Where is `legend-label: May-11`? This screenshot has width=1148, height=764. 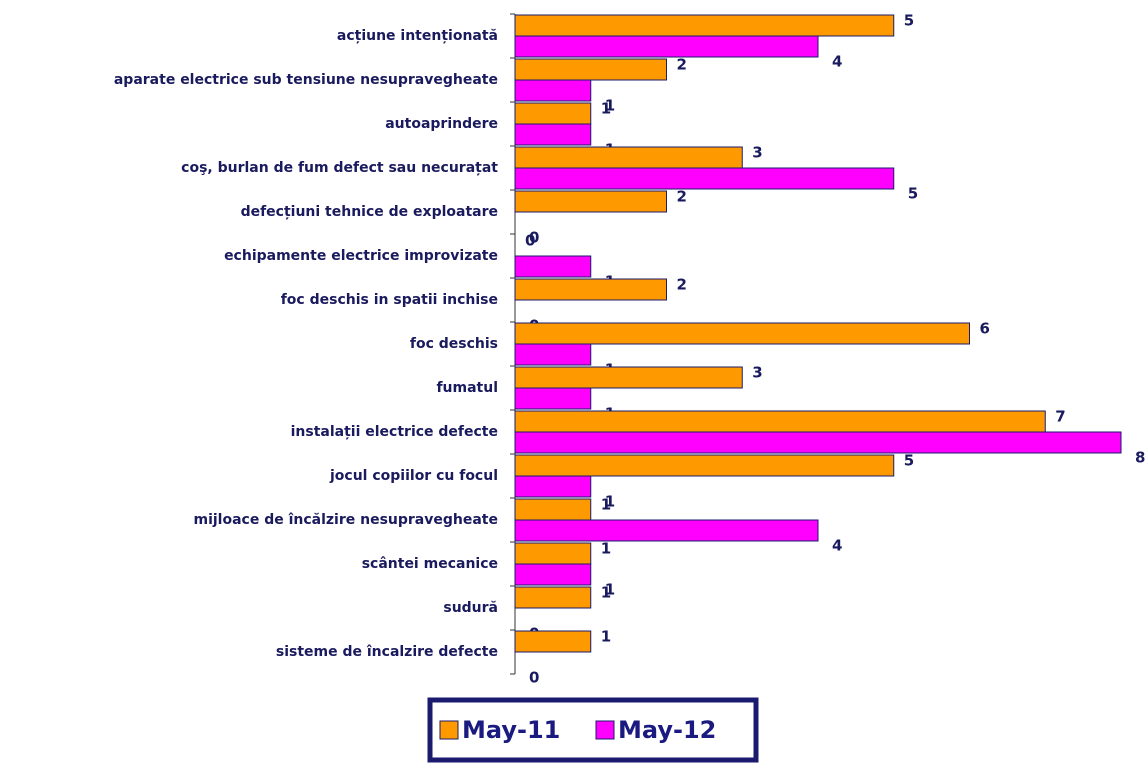
legend-label: May-11 is located at coordinates (511, 730).